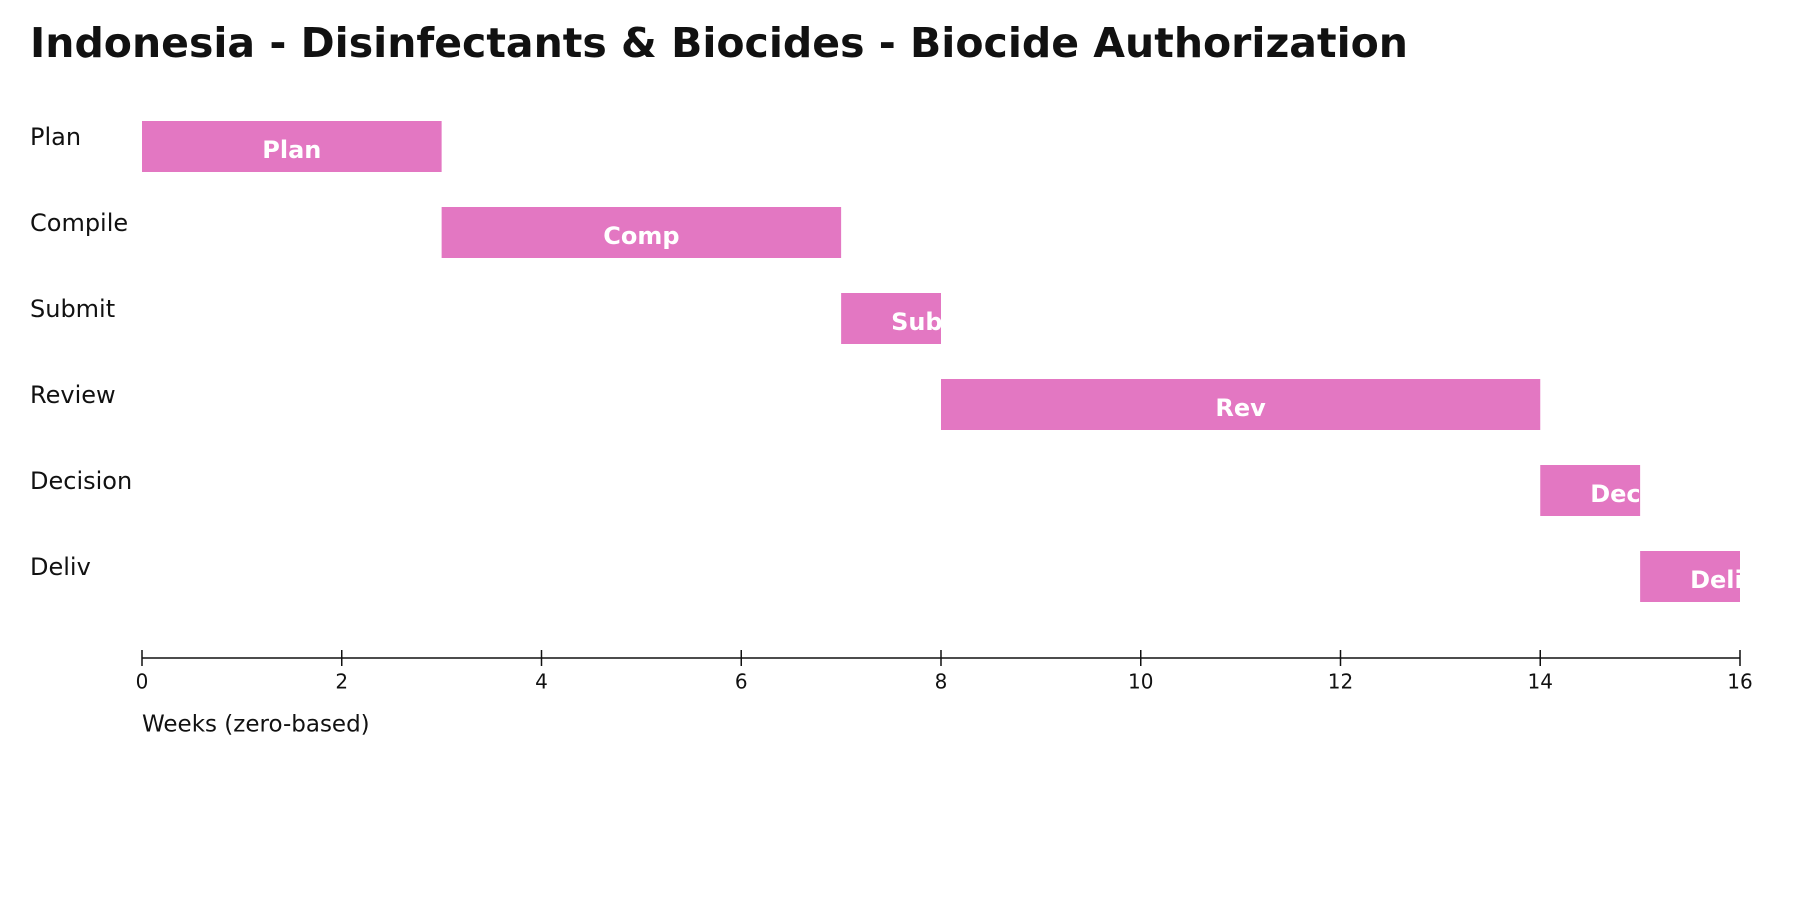 This screenshot has height=900, width=1800. Describe the element at coordinates (256, 725) in the screenshot. I see `x-axis-label: Weeks (zero-based)` at that location.